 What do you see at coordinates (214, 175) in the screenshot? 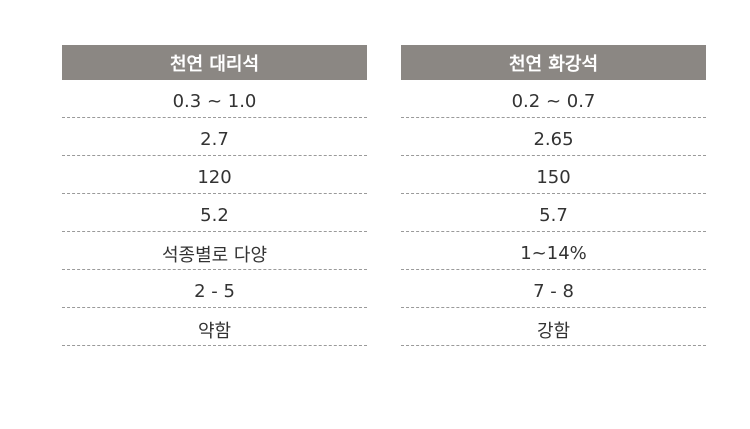
I see `table-cell: 120` at bounding box center [214, 175].